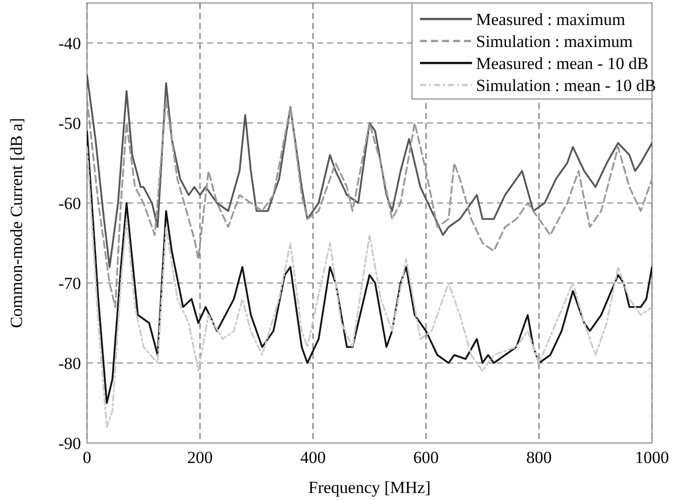 The width and height of the screenshot is (687, 501). What do you see at coordinates (69, 443) in the screenshot?
I see `y-tick-label: -90` at bounding box center [69, 443].